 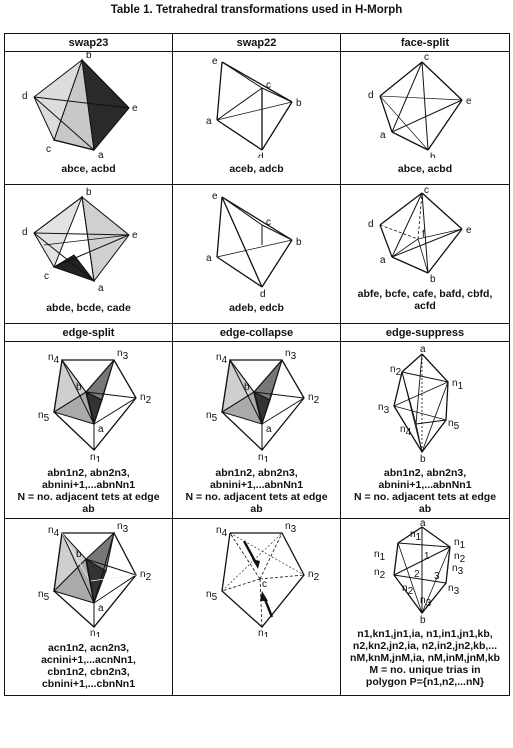 What do you see at coordinates (254, 245) in the screenshot?
I see `swap22-bottom-diagram: e c b a d` at bounding box center [254, 245].